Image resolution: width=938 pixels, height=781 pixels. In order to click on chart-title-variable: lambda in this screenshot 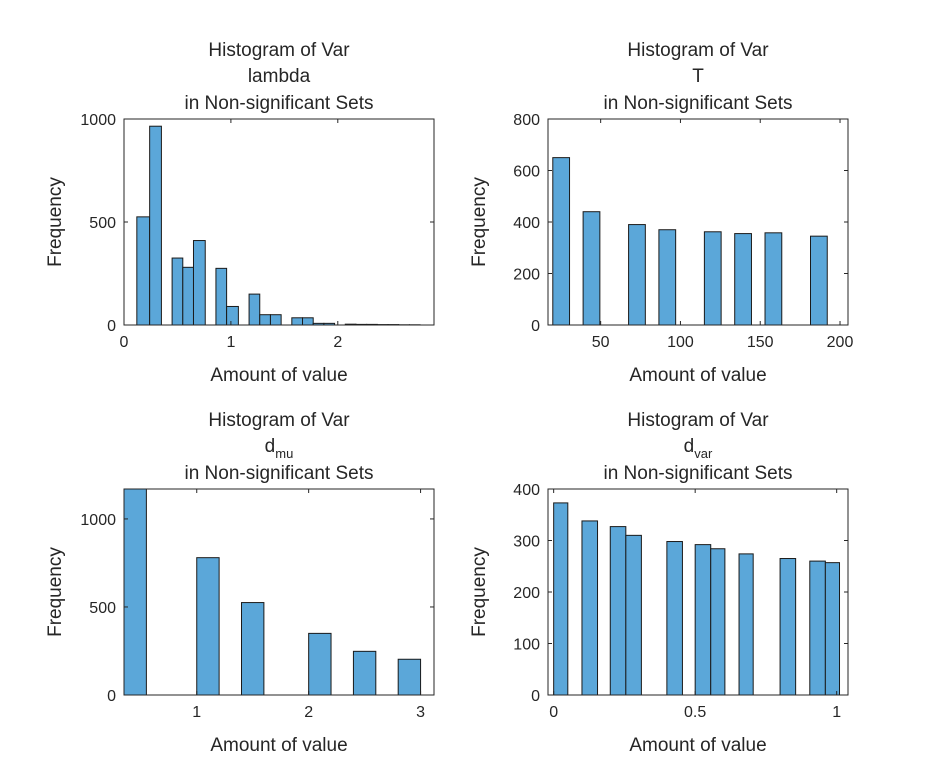, I will do `click(279, 76)`.